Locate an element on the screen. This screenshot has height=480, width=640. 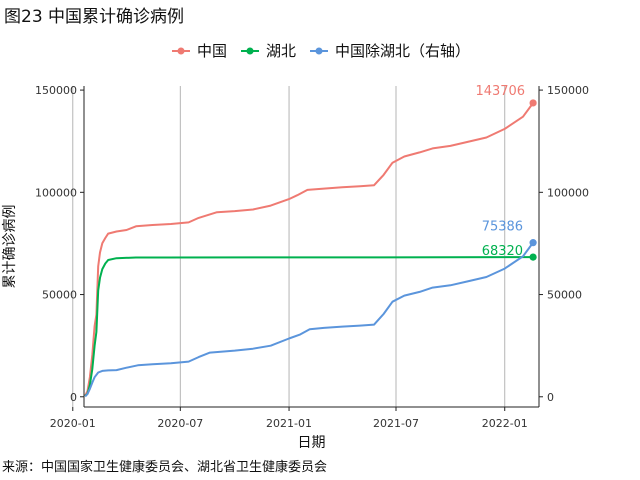
legend-label-1: 湖北 is located at coordinates (280, 51).